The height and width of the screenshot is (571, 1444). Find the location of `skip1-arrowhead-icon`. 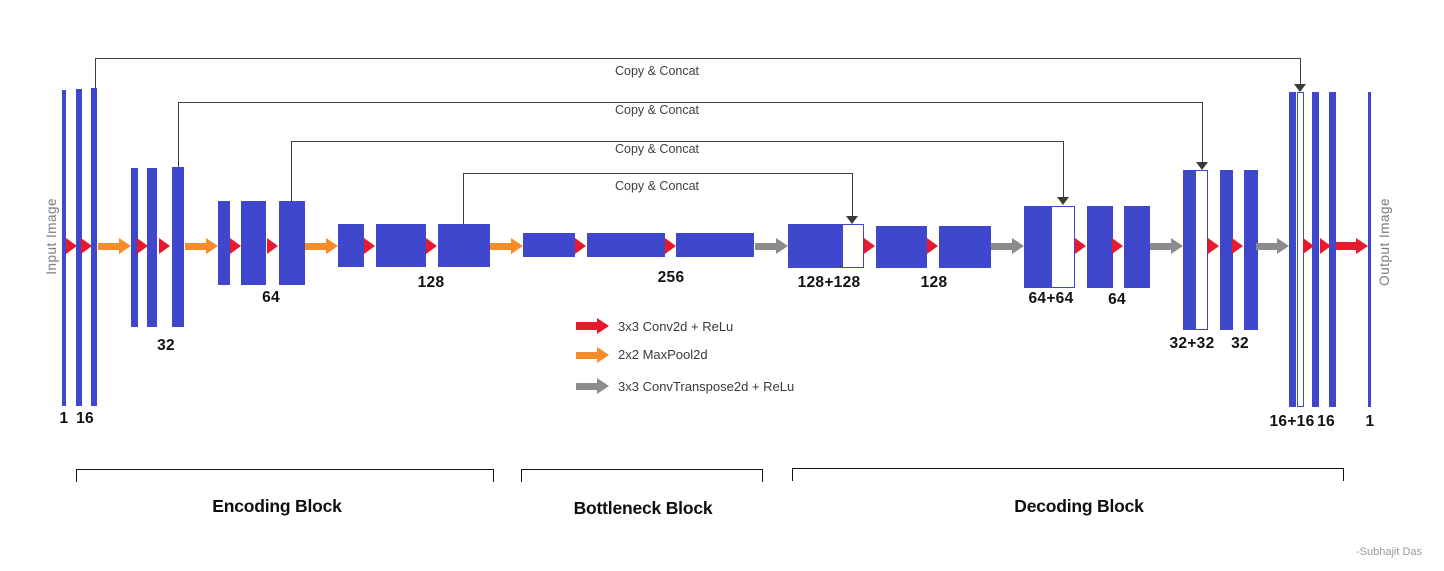

skip1-arrowhead-icon is located at coordinates (1300, 88).